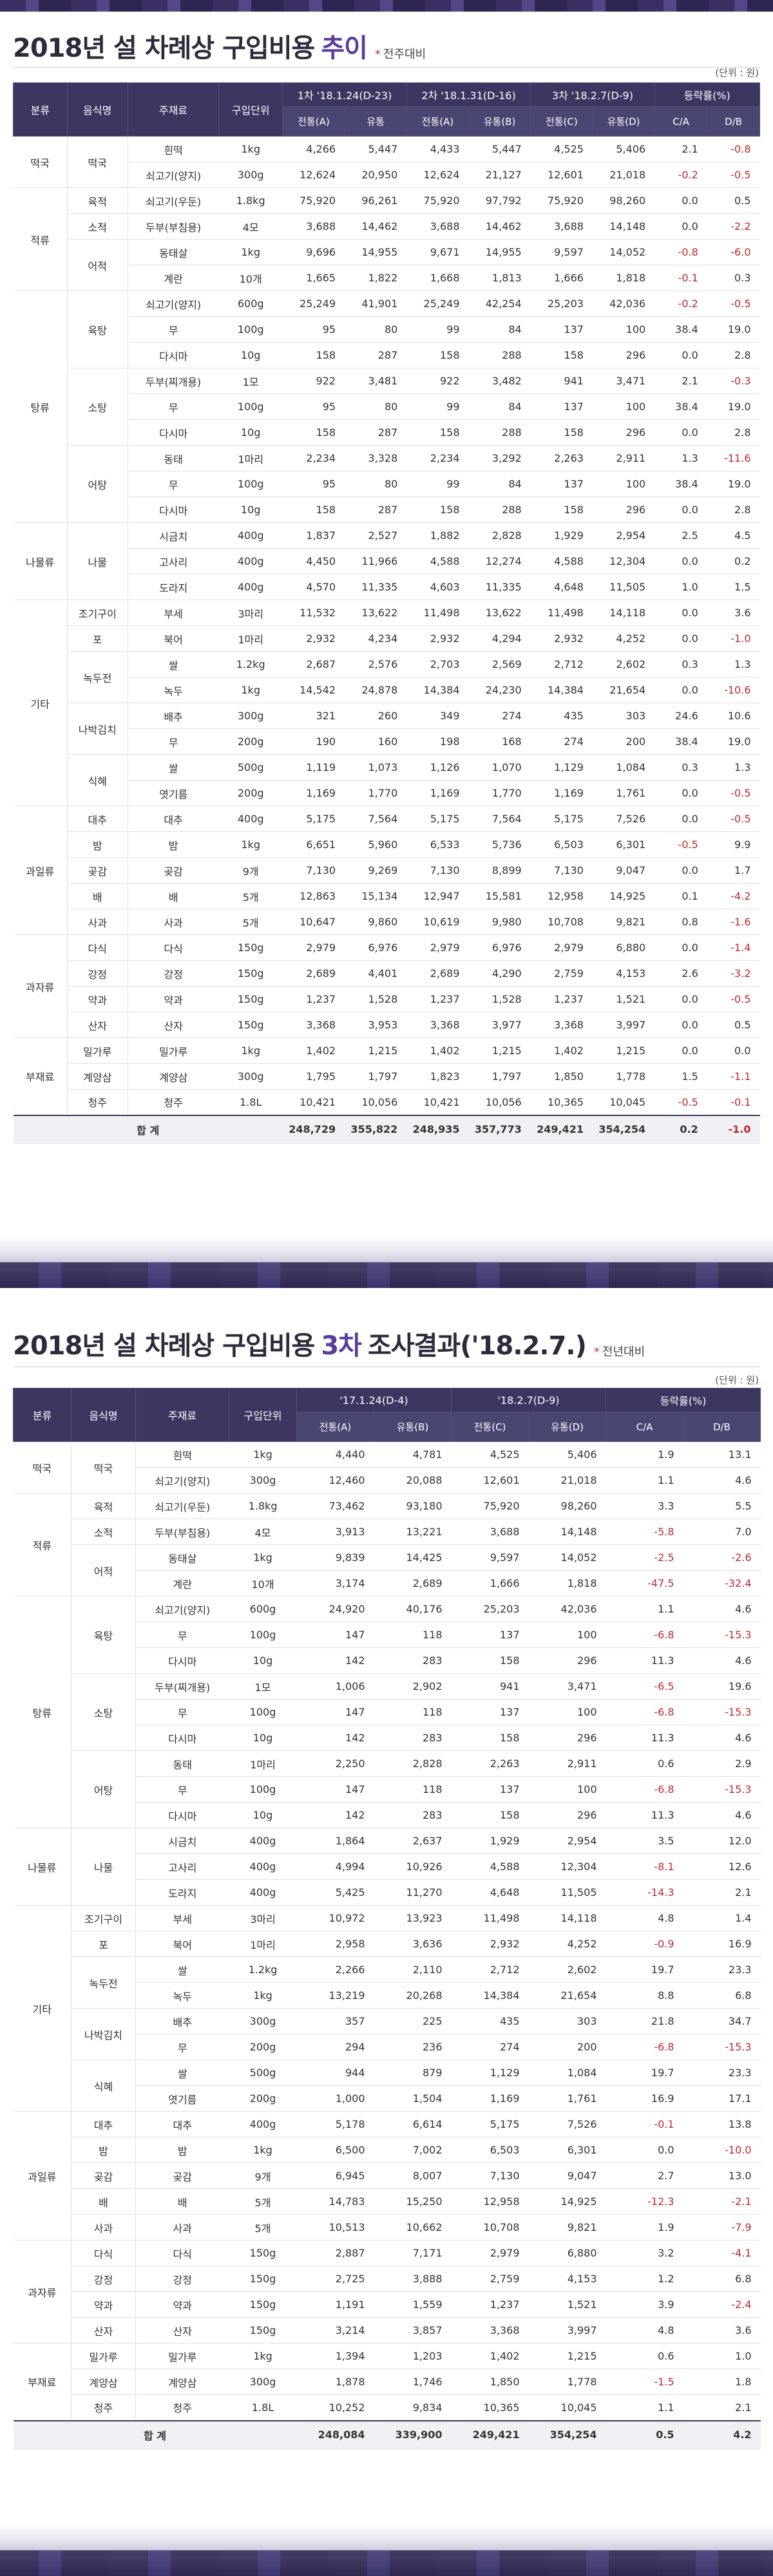 The image size is (773, 2576). What do you see at coordinates (722, 1841) in the screenshot?
I see `change-cell: 12.0` at bounding box center [722, 1841].